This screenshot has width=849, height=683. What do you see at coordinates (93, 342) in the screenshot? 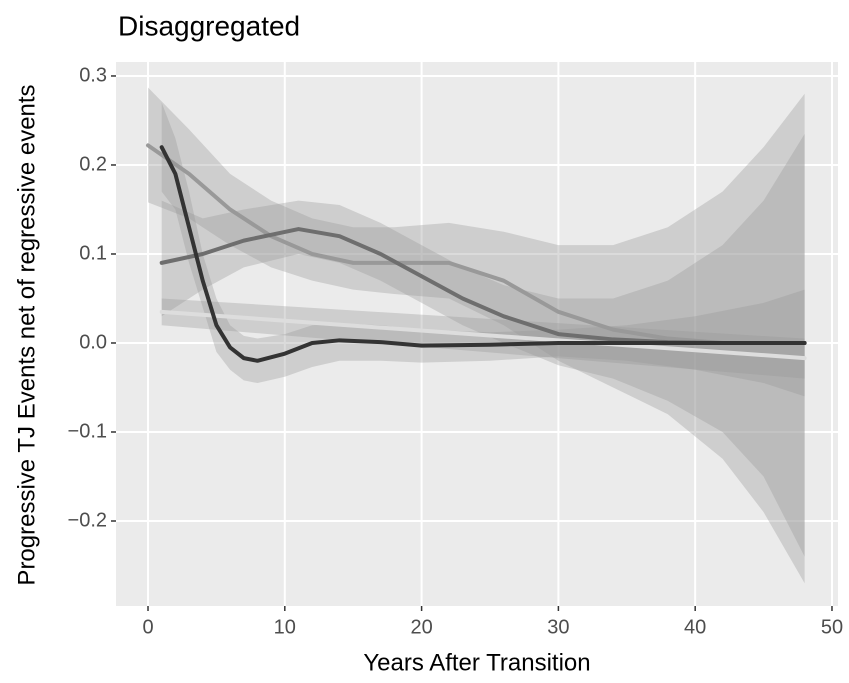
I see `y-tick-label: 0.0` at bounding box center [93, 342].